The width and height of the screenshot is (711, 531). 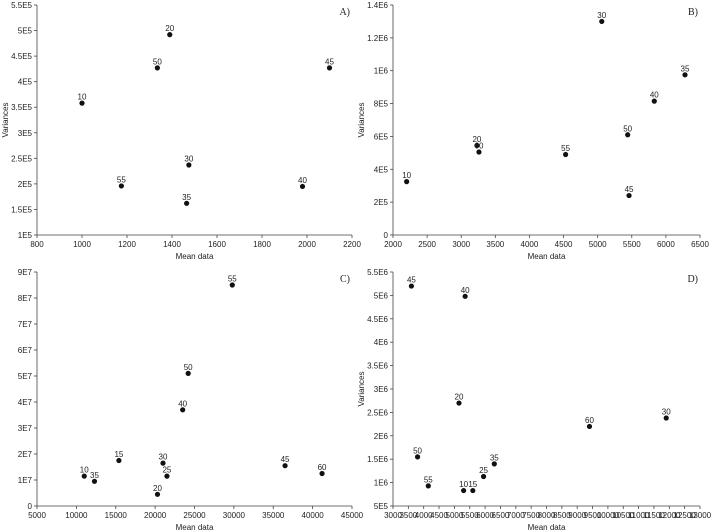 I want to click on x-tick-label: 1400, so click(x=172, y=244).